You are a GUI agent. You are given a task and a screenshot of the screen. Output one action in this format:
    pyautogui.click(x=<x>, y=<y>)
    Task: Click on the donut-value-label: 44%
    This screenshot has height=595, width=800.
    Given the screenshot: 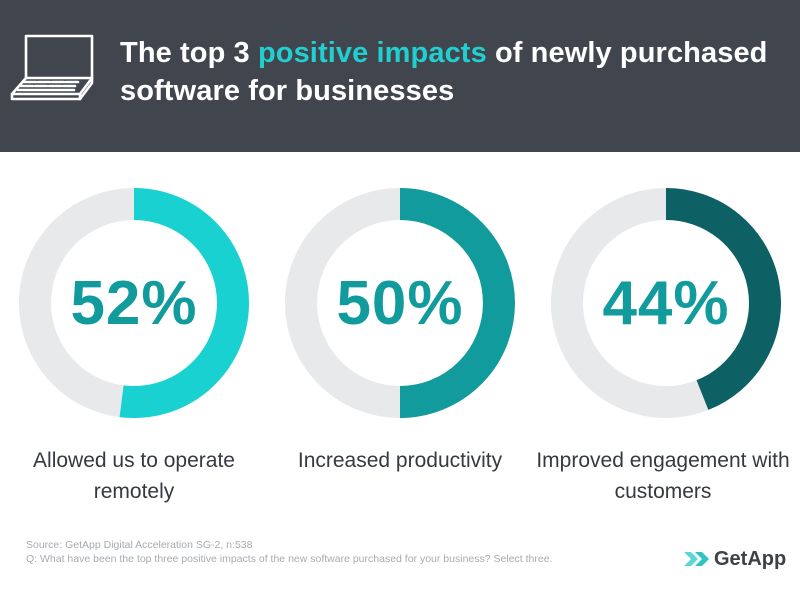 What is the action you would take?
    pyautogui.click(x=666, y=303)
    